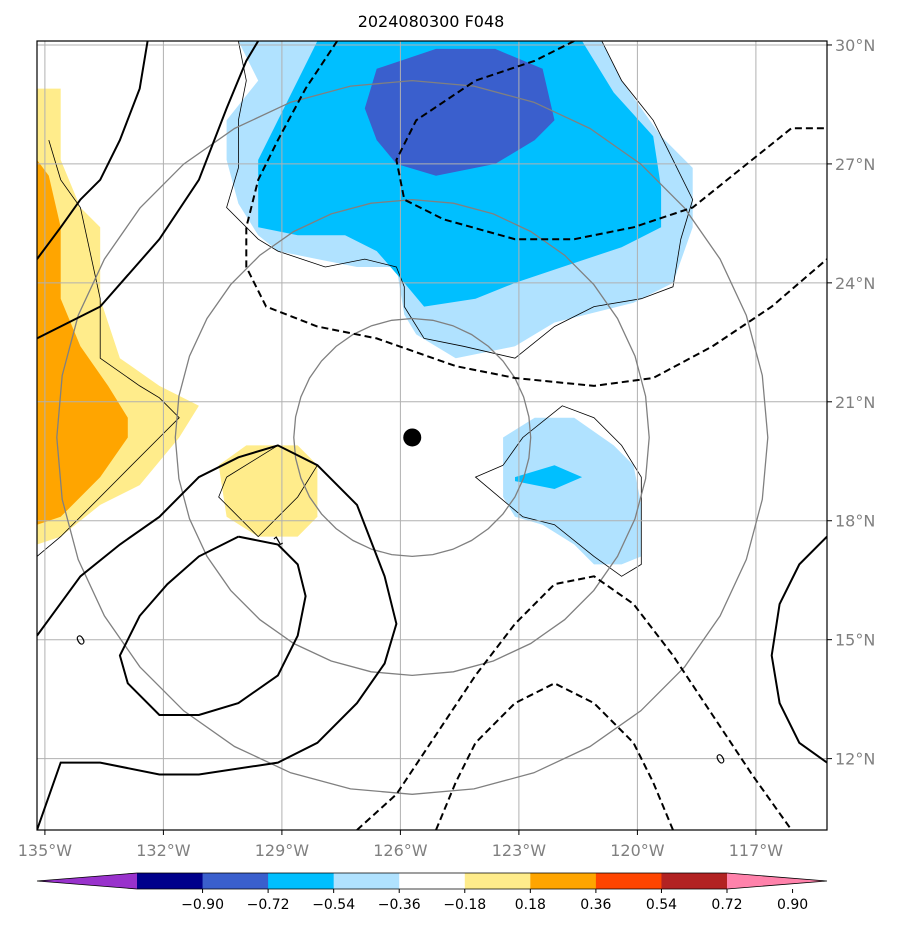 This screenshot has height=928, width=897. Describe the element at coordinates (268, 905) in the screenshot. I see `colorbar-tick-label: −0.72` at that location.